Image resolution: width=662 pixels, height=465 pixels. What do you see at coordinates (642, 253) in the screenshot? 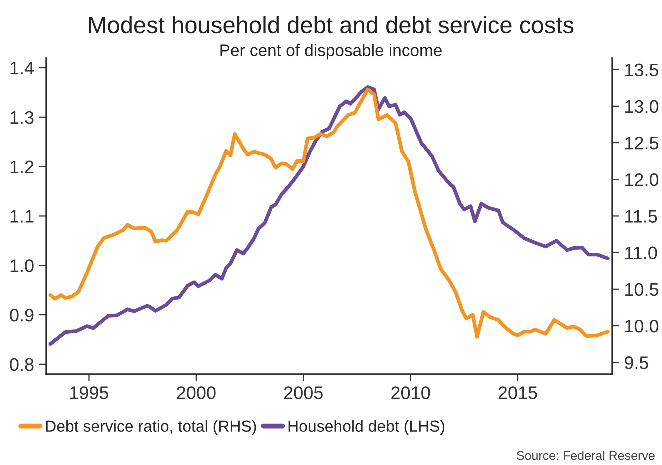
I see `y2-tick-label: 11.0` at bounding box center [642, 253].